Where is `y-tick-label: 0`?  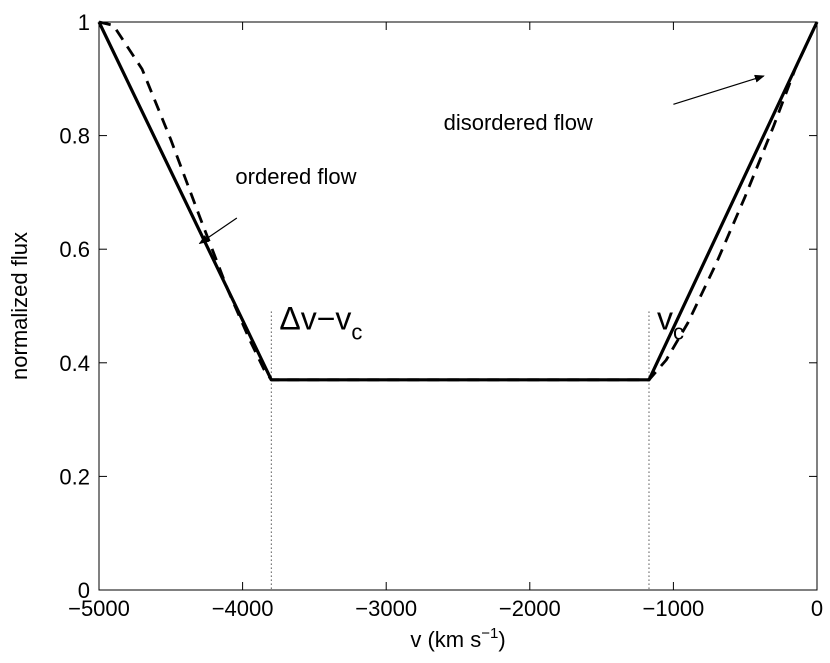
y-tick-label: 0 is located at coordinates (84, 590).